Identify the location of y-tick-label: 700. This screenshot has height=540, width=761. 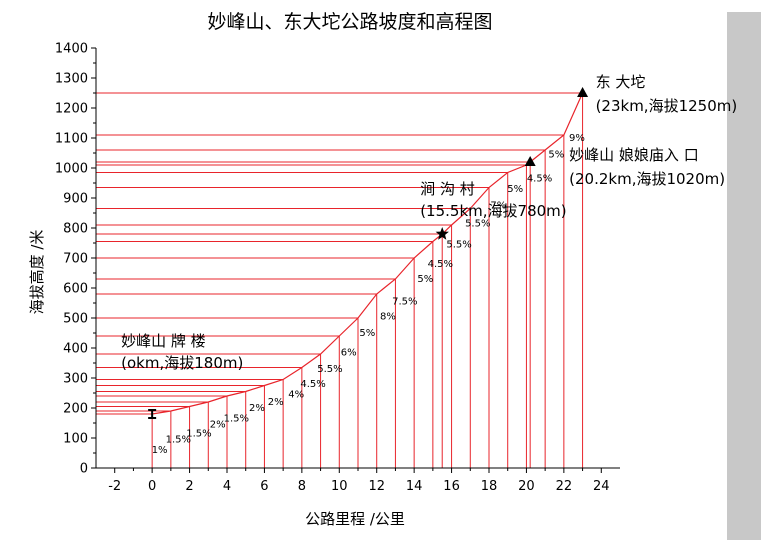
(75, 259).